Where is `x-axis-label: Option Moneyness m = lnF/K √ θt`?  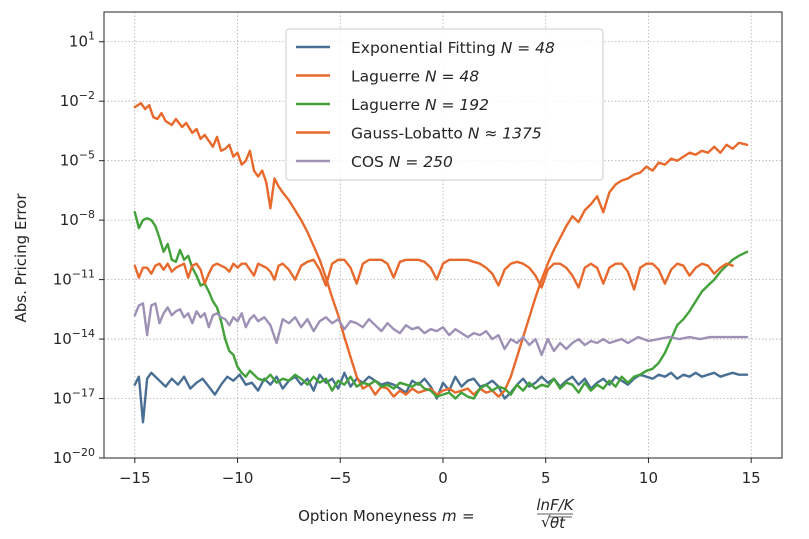 x-axis-label: Option Moneyness m = lnF/K √ θt is located at coordinates (436, 514).